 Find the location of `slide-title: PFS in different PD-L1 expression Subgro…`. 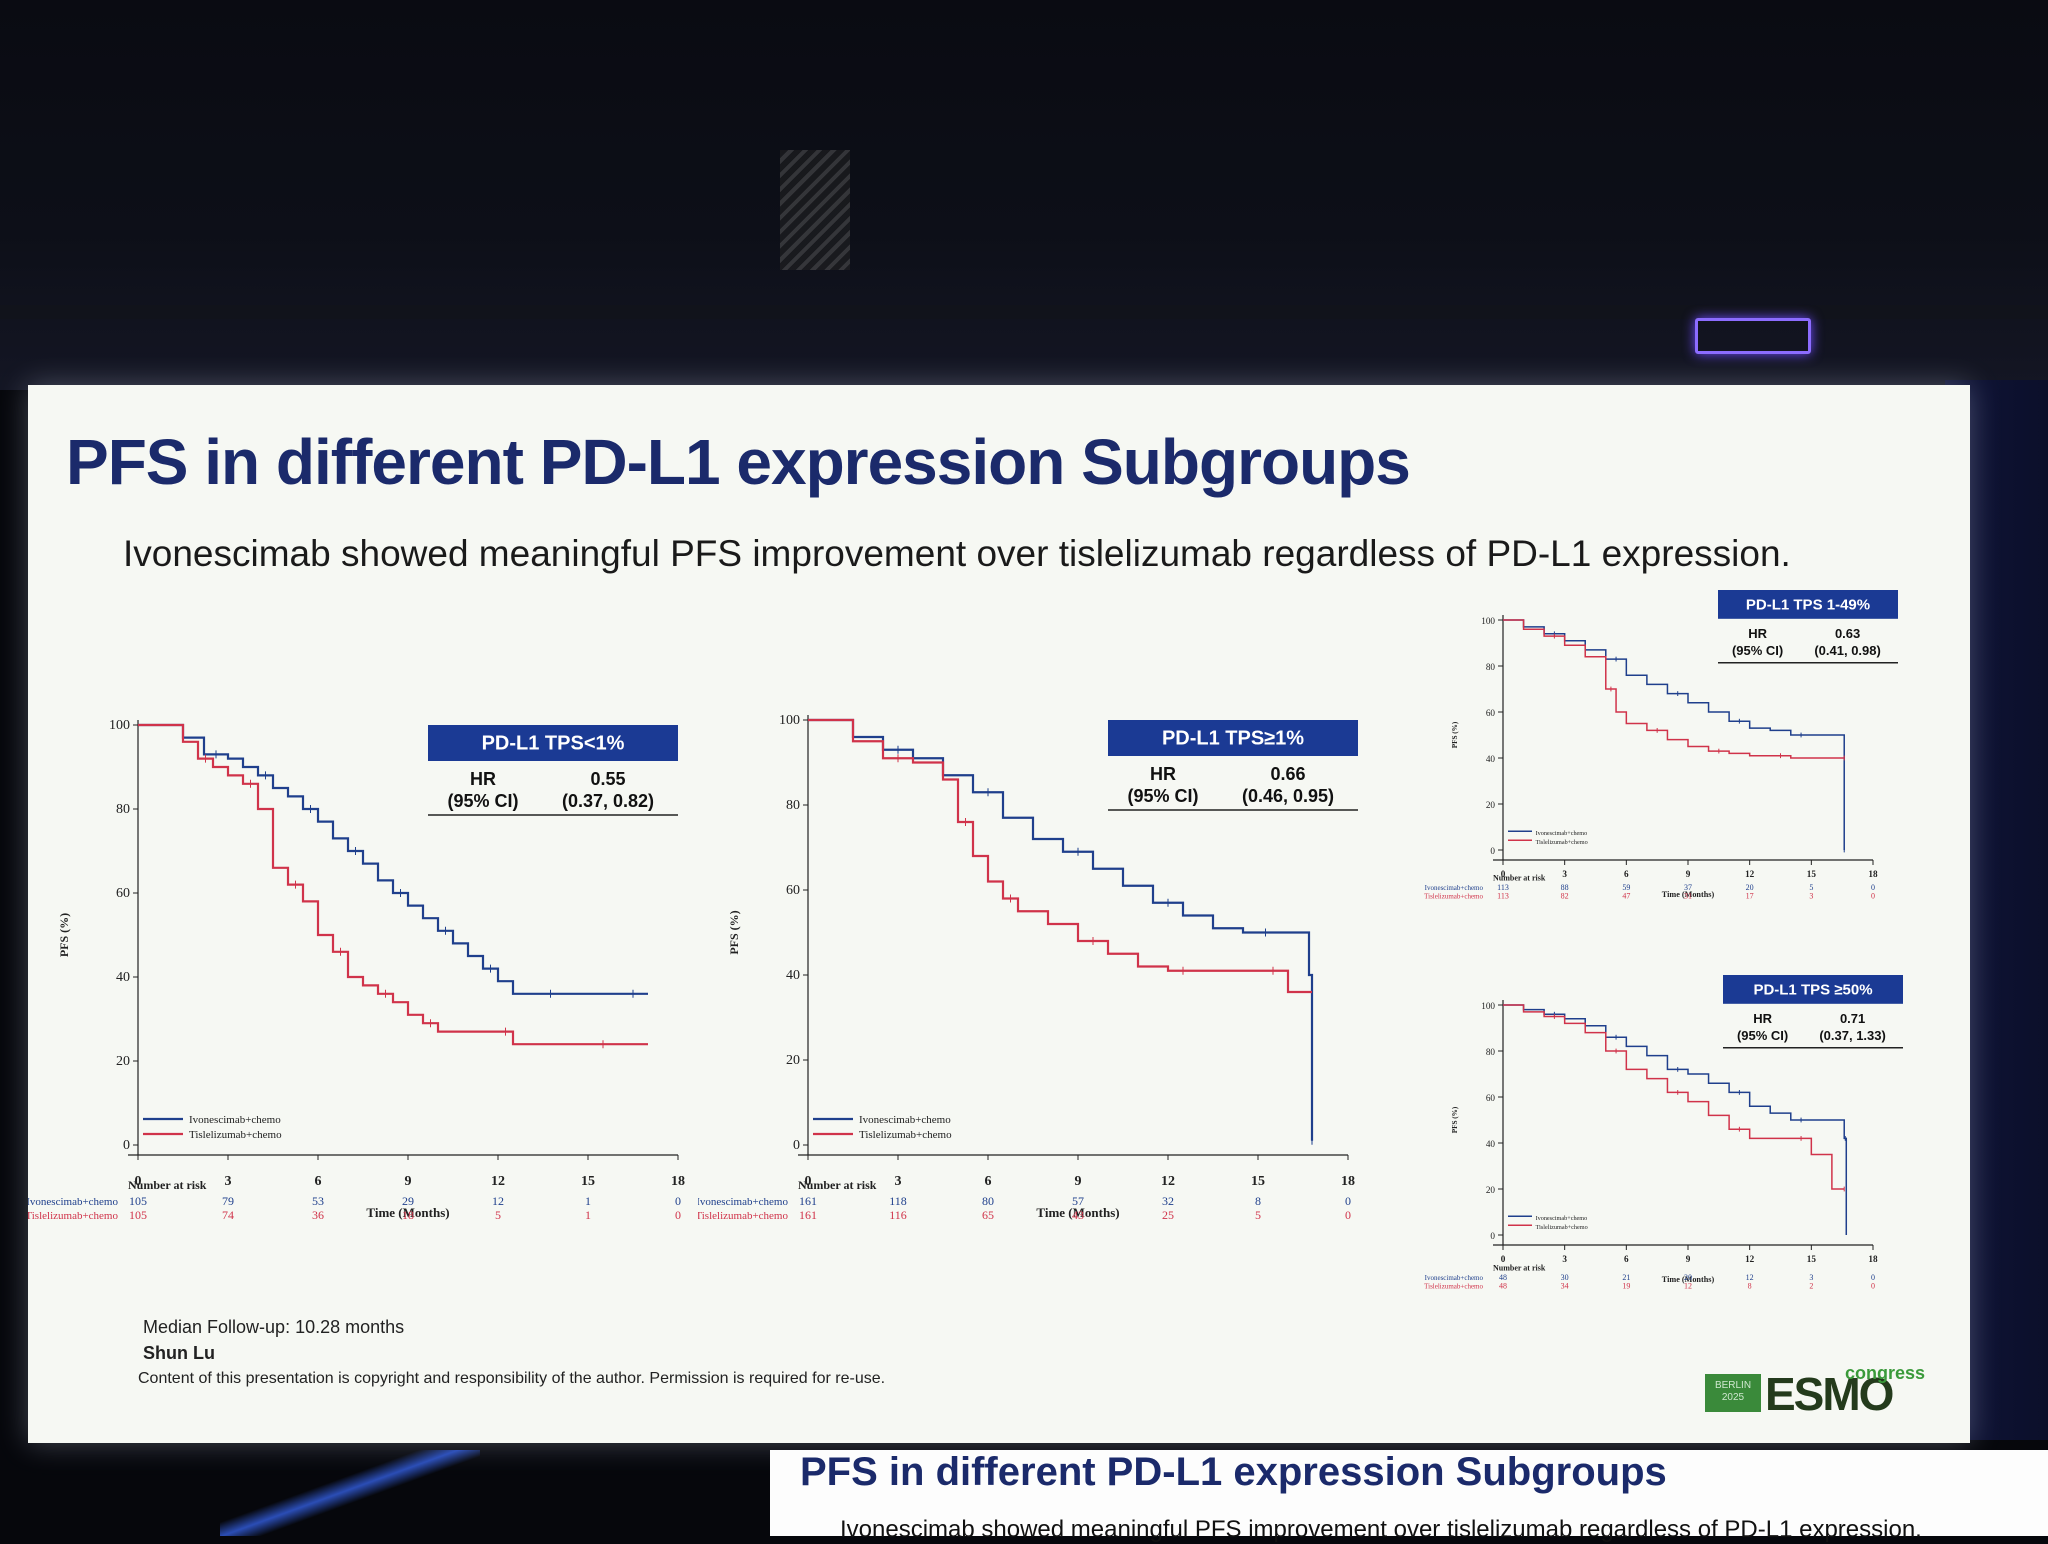

slide-title: PFS in different PD-L1 expression Subgro… is located at coordinates (738, 462).